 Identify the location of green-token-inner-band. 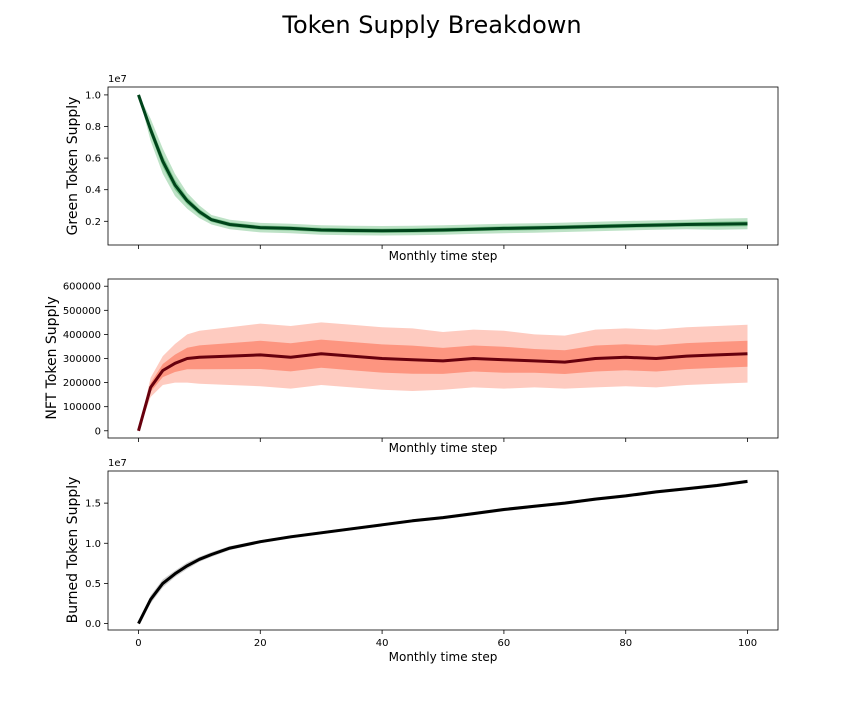
(443, 163).